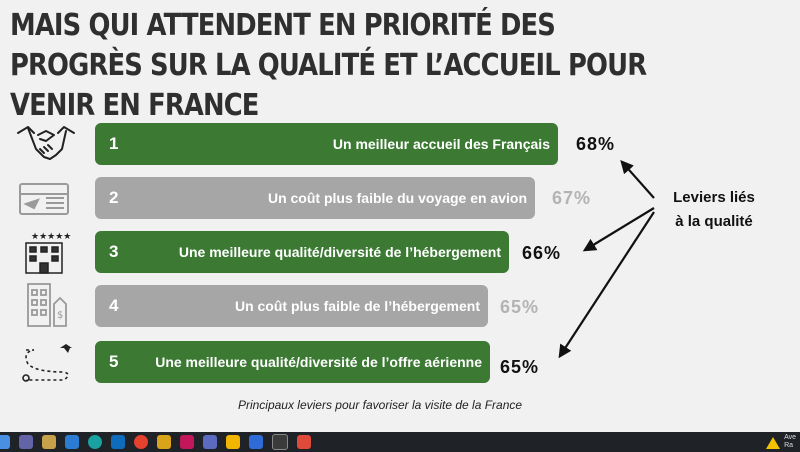  I want to click on lever-label: Un coût plus faible du voyage en avion, so click(397, 198).